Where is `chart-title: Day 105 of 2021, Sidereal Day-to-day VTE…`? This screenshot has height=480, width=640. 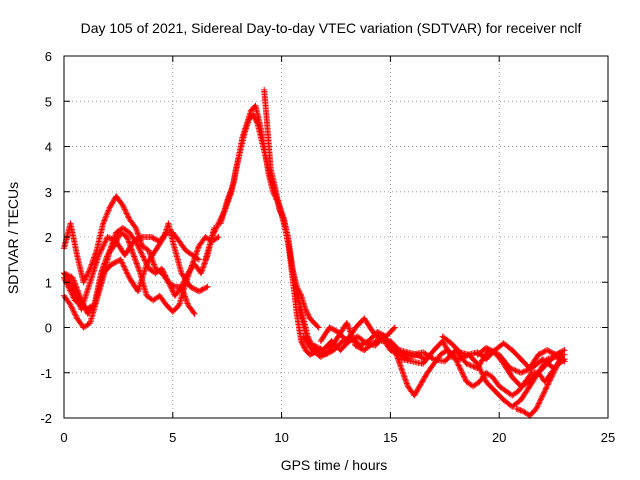 chart-title: Day 105 of 2021, Sidereal Day-to-day VTE… is located at coordinates (331, 28).